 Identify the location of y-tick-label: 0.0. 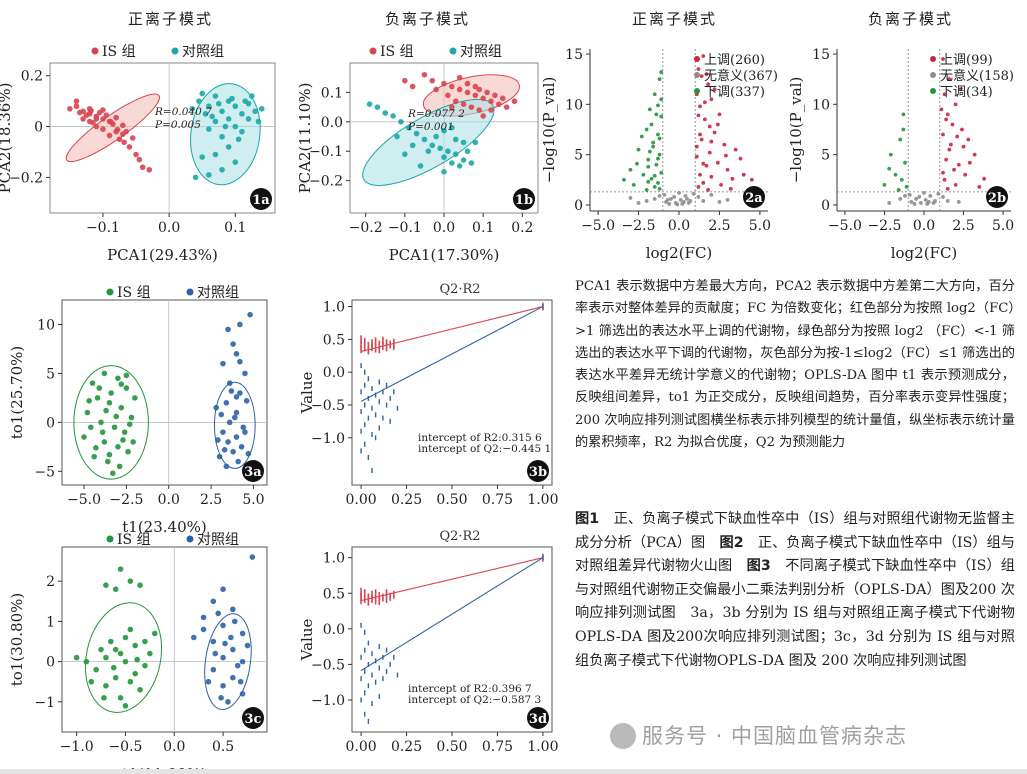
(332, 123).